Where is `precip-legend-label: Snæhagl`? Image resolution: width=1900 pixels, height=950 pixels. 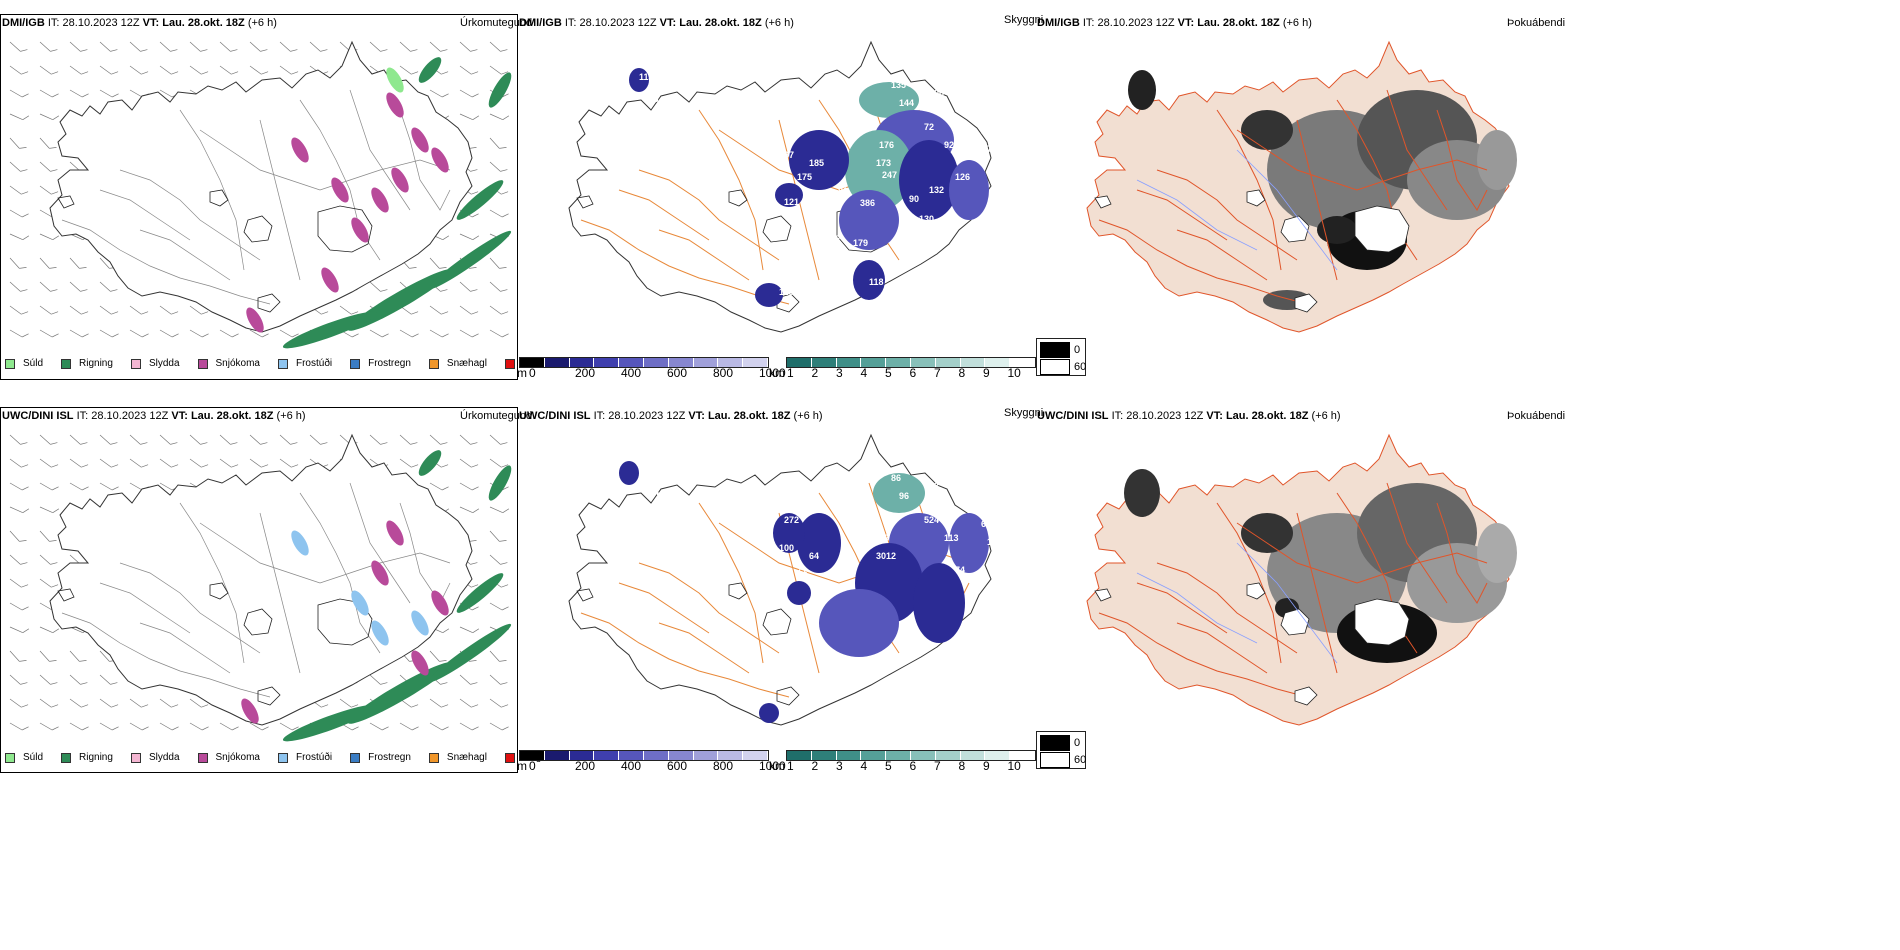 precip-legend-label: Snæhagl is located at coordinates (466, 757).